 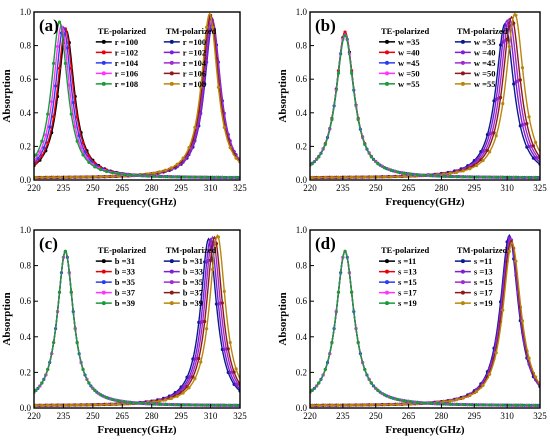 What do you see at coordinates (49, 25) in the screenshot?
I see `panel-label: (a)` at bounding box center [49, 25].